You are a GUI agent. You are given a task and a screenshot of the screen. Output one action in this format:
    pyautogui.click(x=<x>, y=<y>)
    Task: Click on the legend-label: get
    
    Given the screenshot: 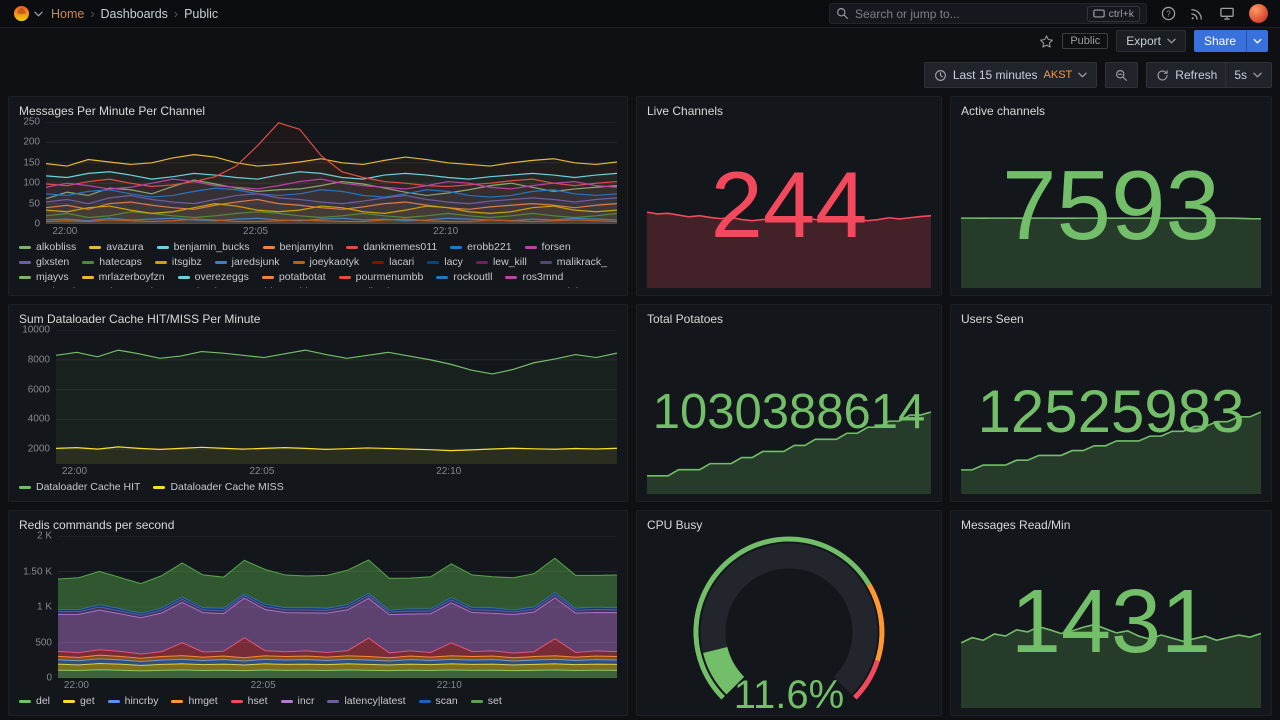 What is the action you would take?
    pyautogui.click(x=87, y=701)
    